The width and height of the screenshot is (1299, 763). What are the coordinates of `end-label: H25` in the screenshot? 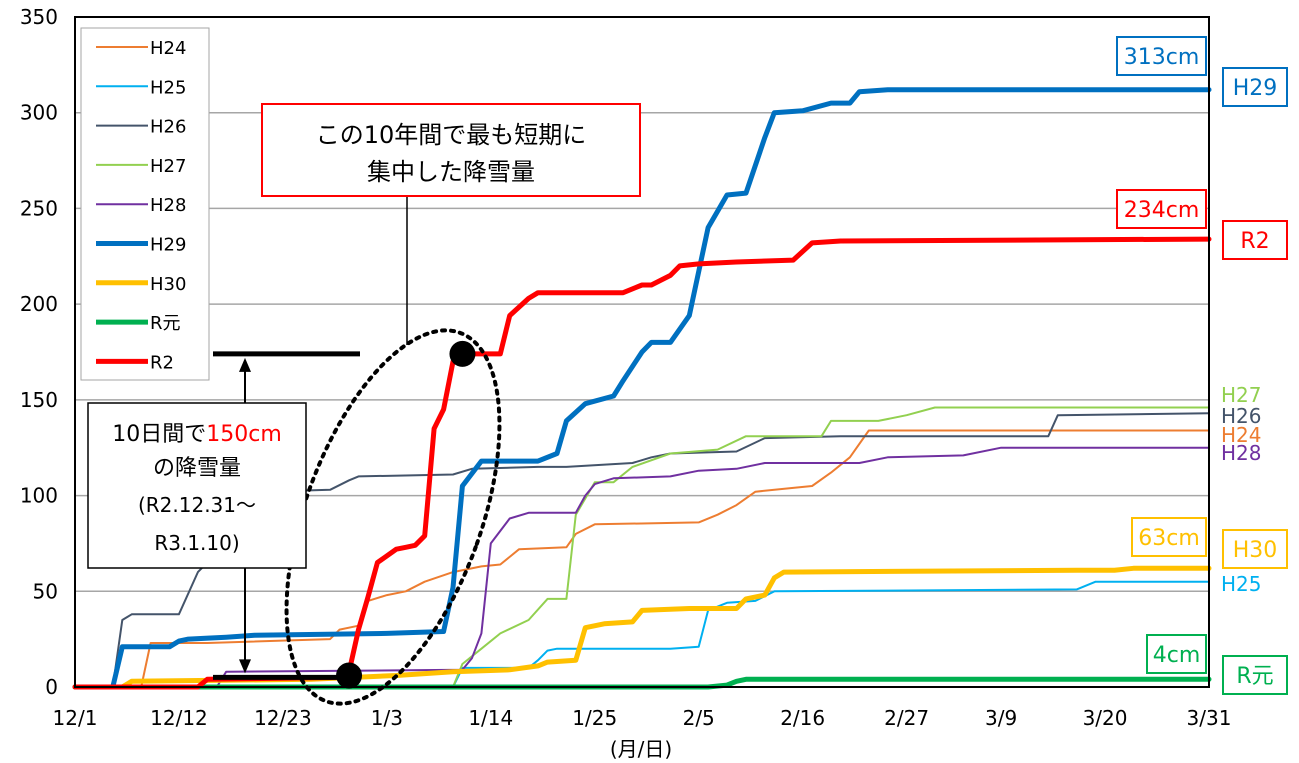 It's located at (1241, 584).